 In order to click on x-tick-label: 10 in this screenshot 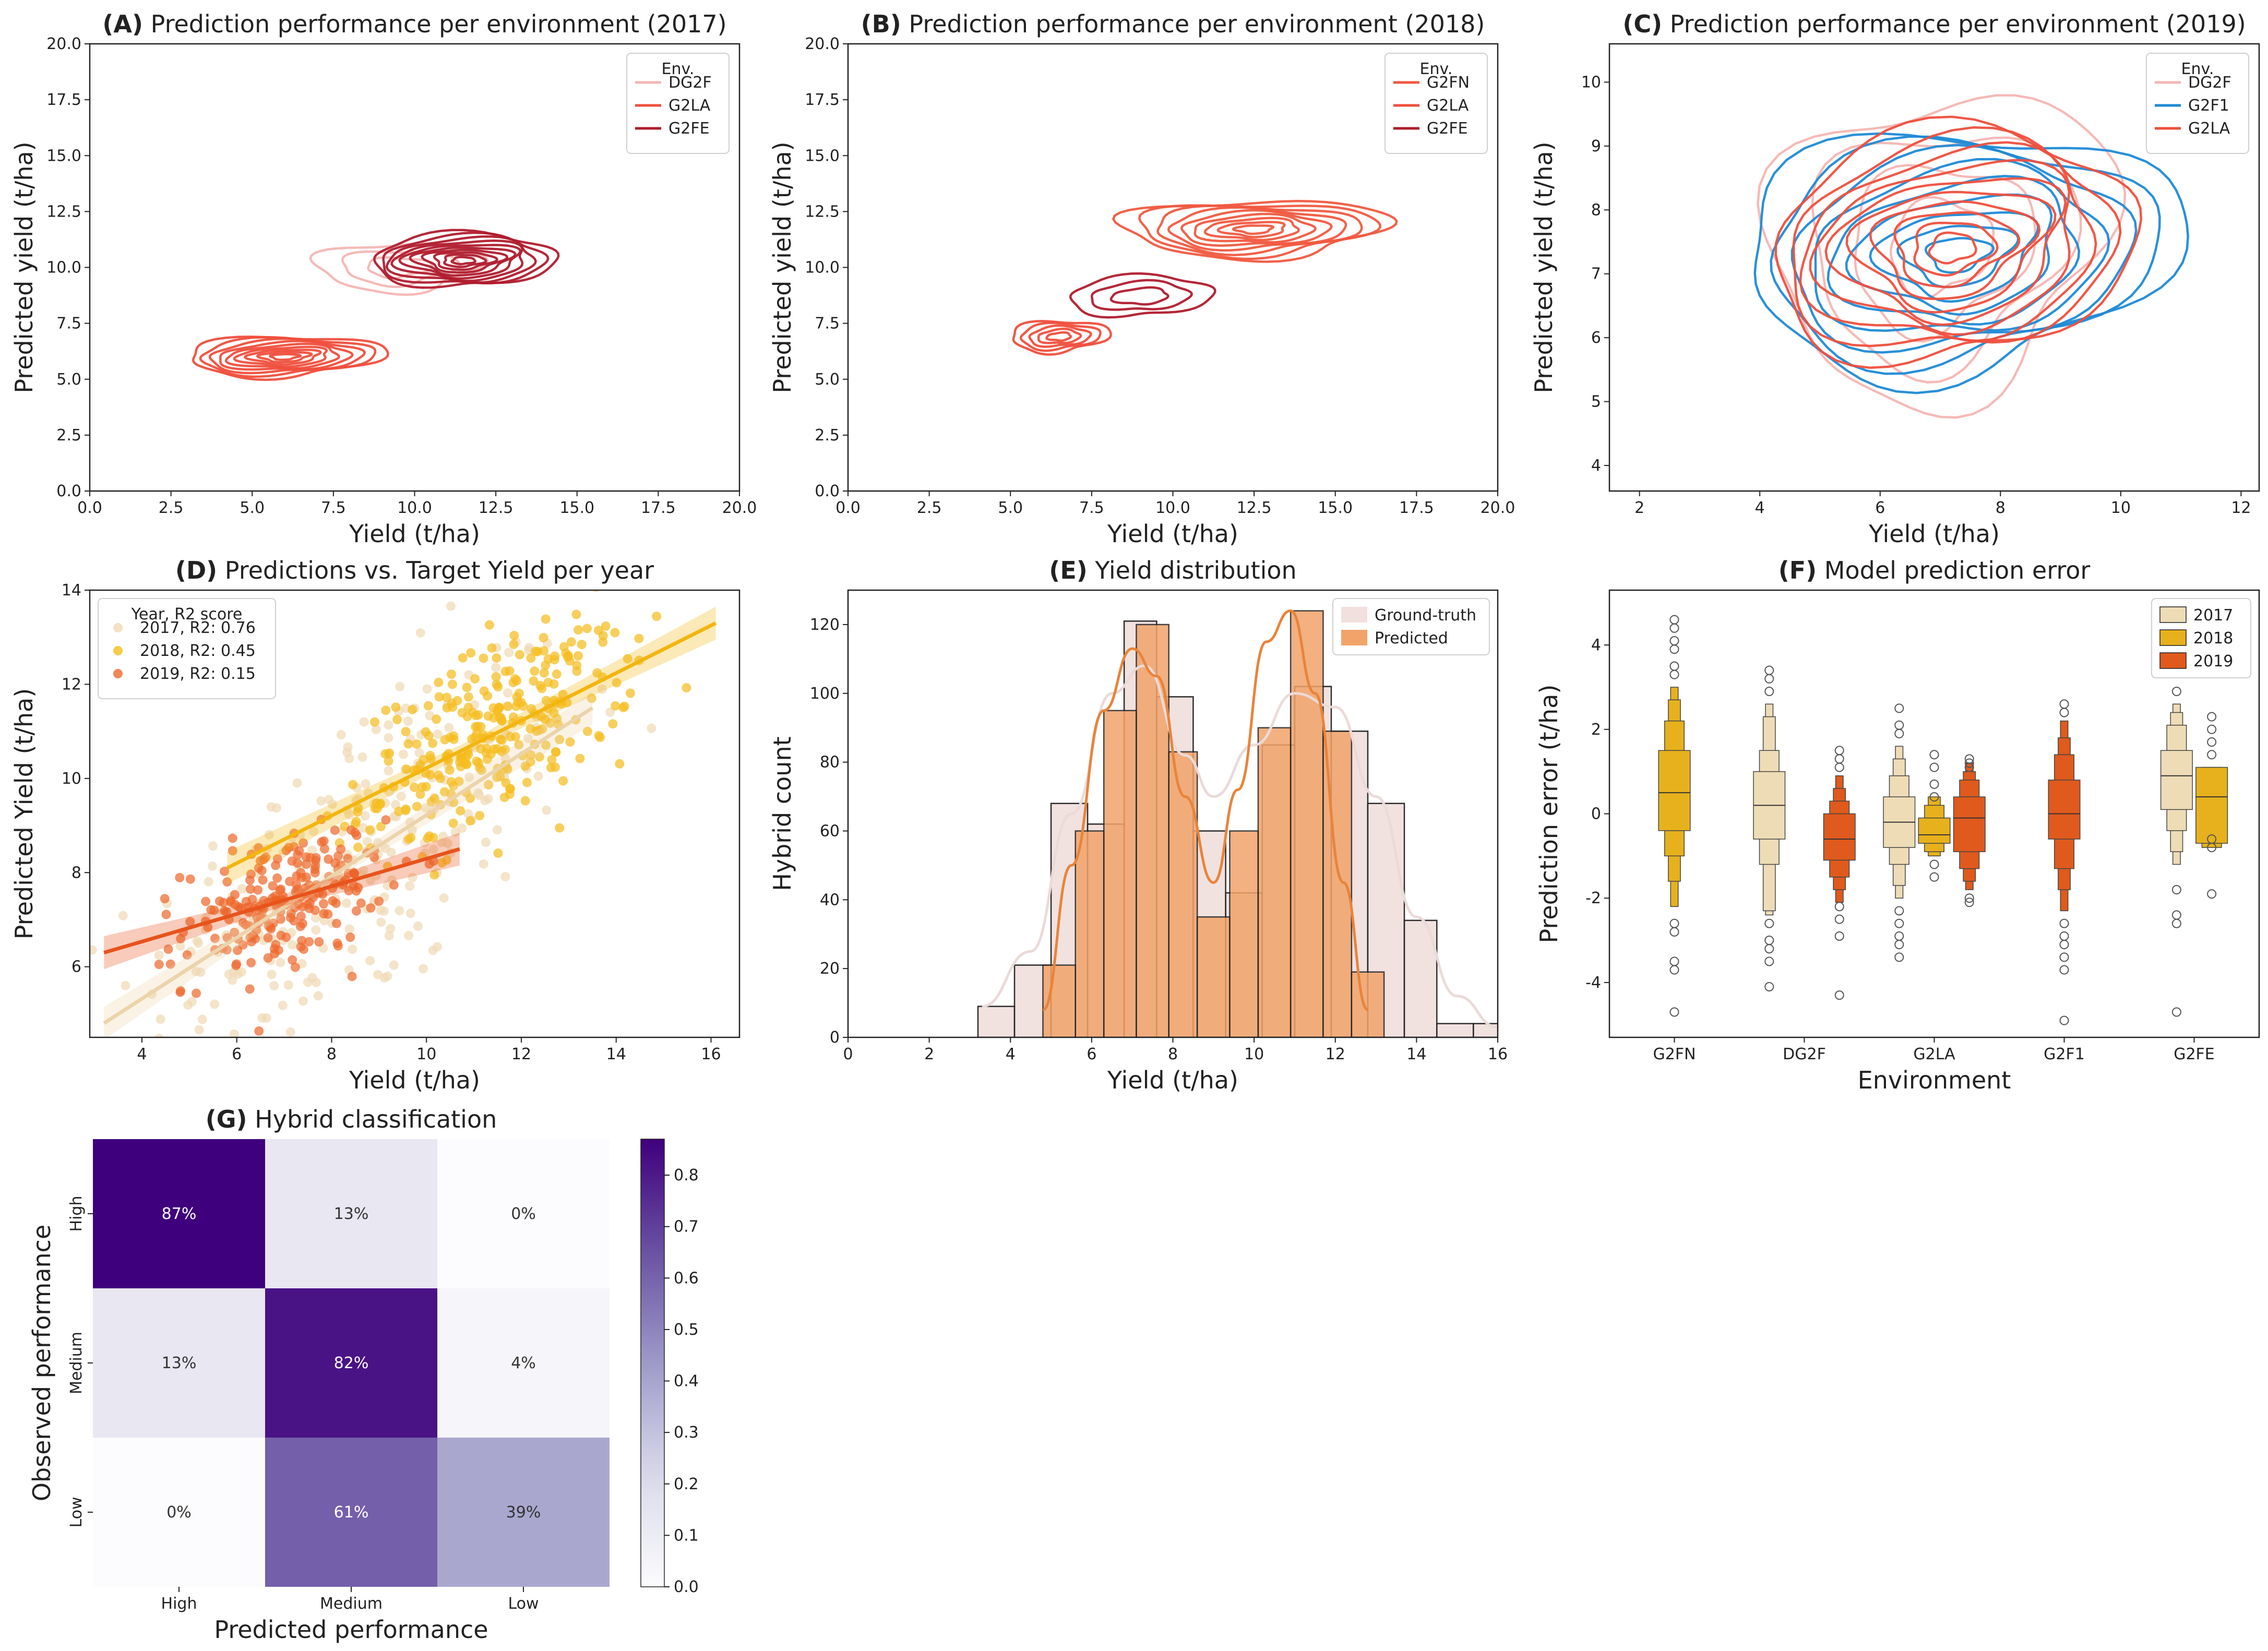, I will do `click(426, 1054)`.